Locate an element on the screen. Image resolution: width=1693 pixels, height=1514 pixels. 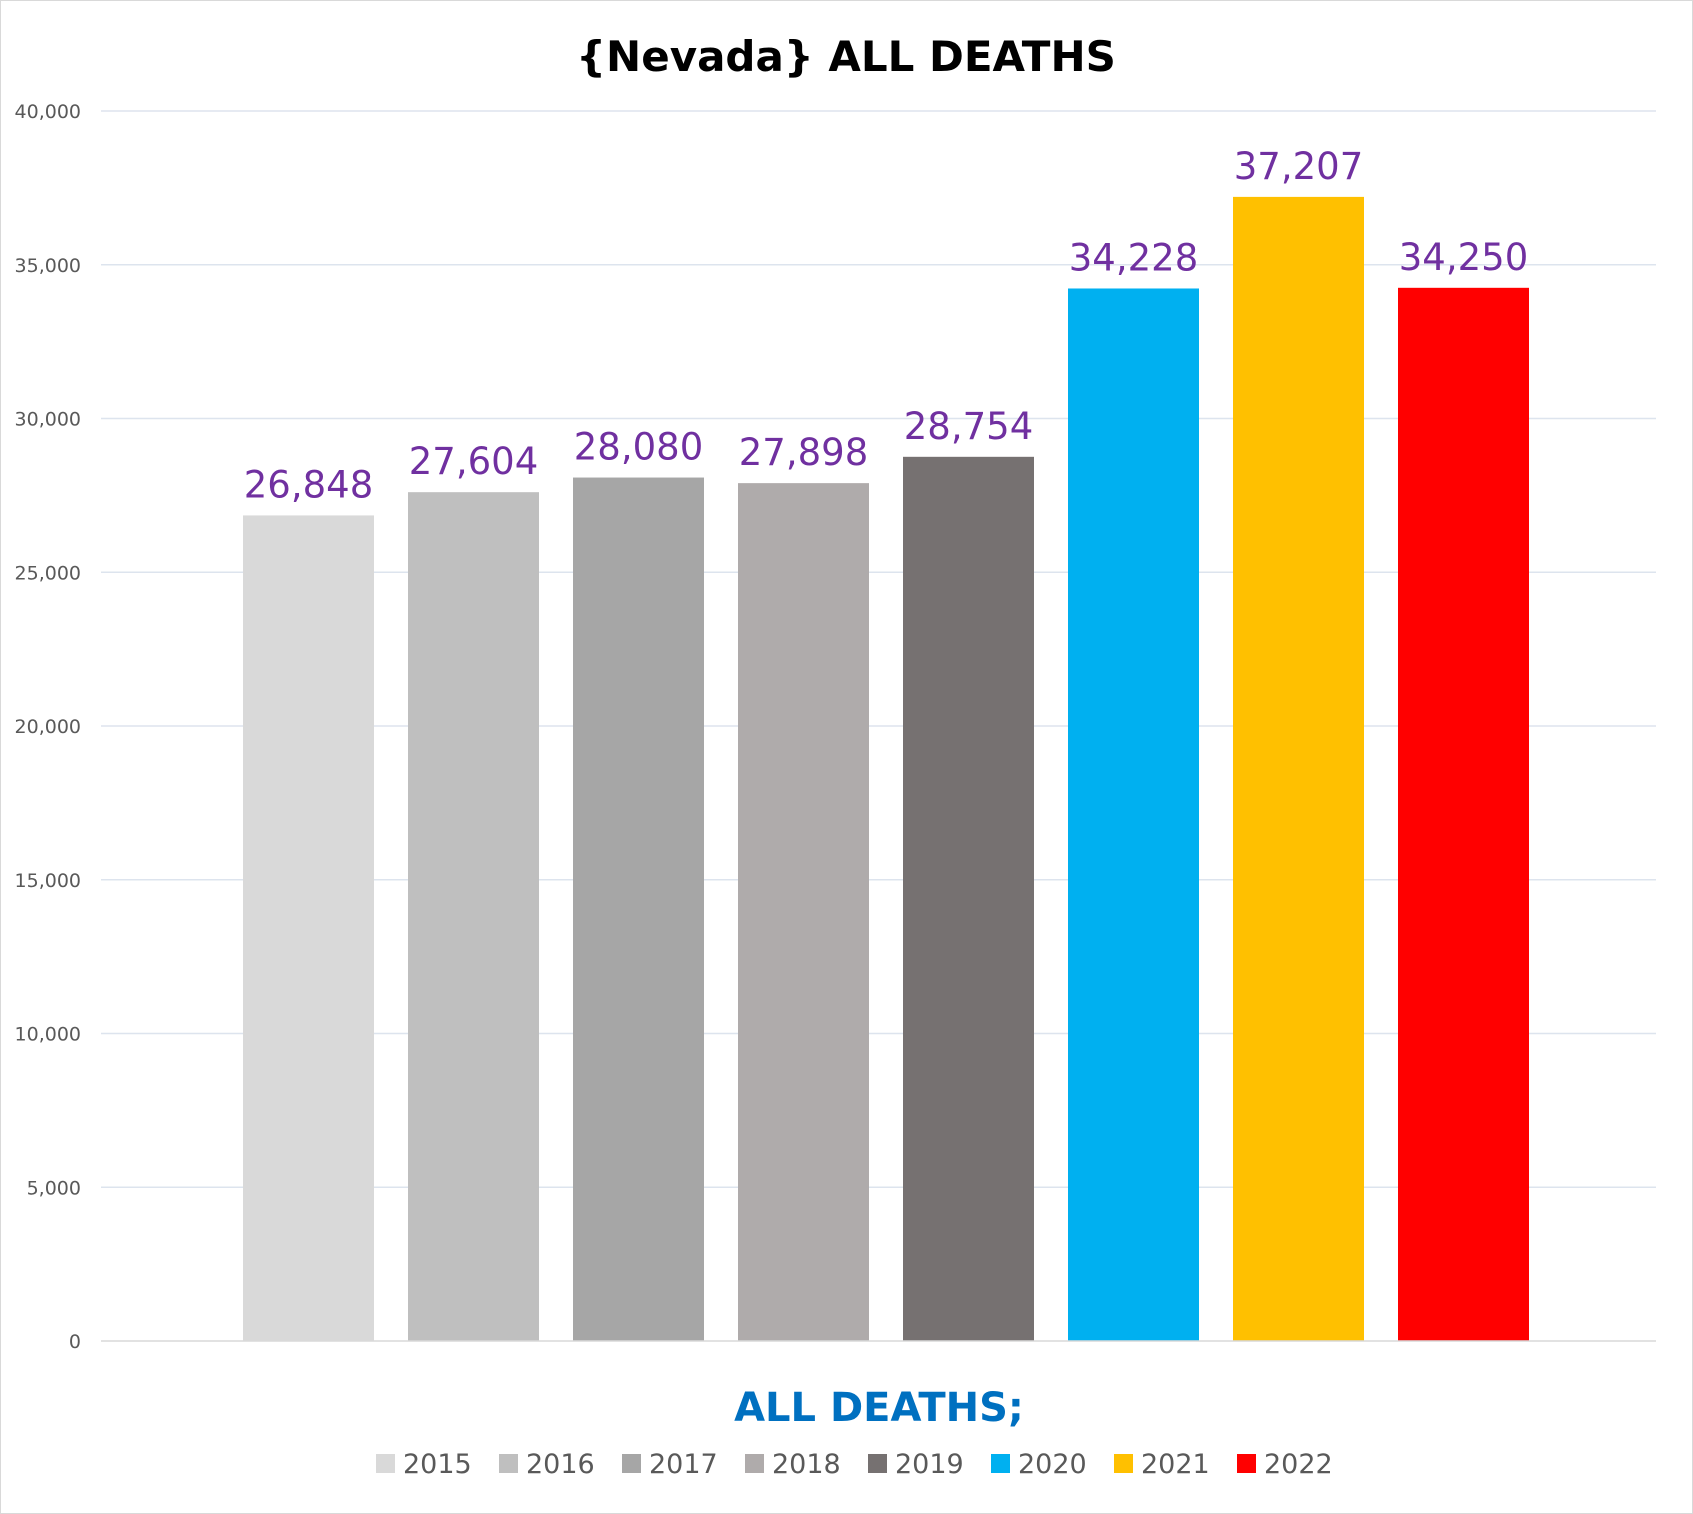
y-tick-label: 5,000 is located at coordinates (54, 1188).